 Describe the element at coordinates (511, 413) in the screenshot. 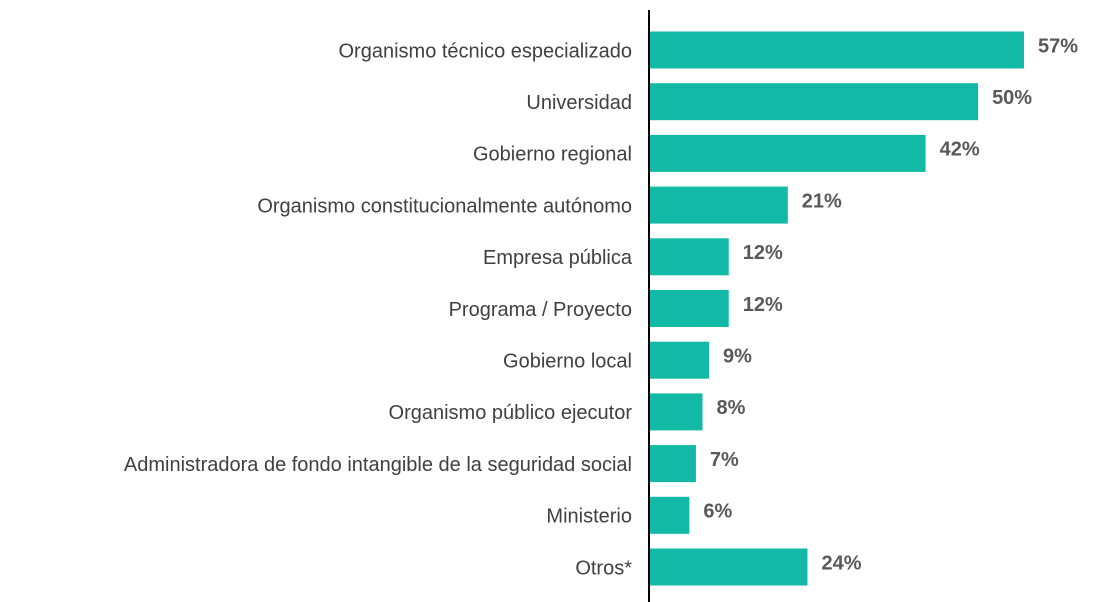

I see `category-label: Organismo público ejecutor` at that location.